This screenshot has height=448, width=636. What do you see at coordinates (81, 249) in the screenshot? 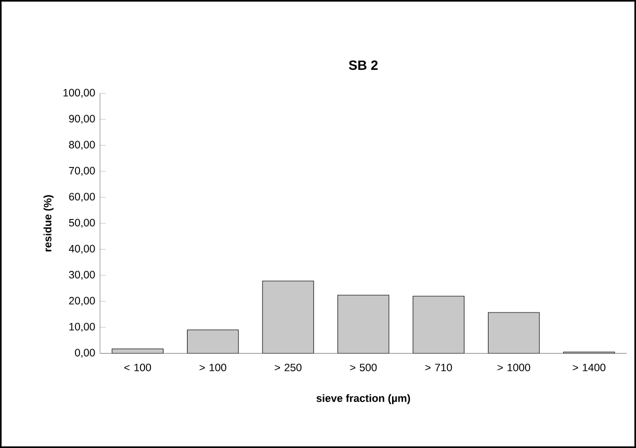
I see `y-tick-label: 40,00` at bounding box center [81, 249].